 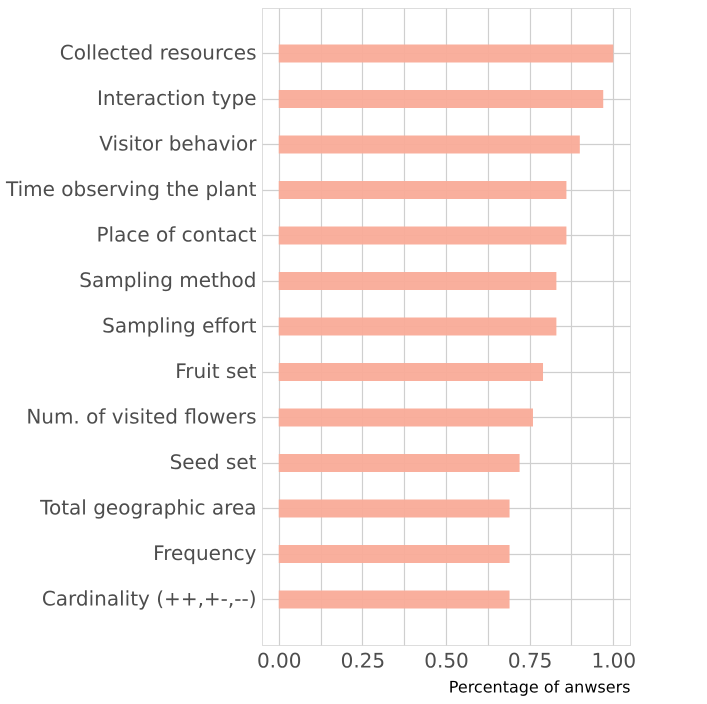 I want to click on y-tick-label: Total geographic area, so click(x=147, y=508).